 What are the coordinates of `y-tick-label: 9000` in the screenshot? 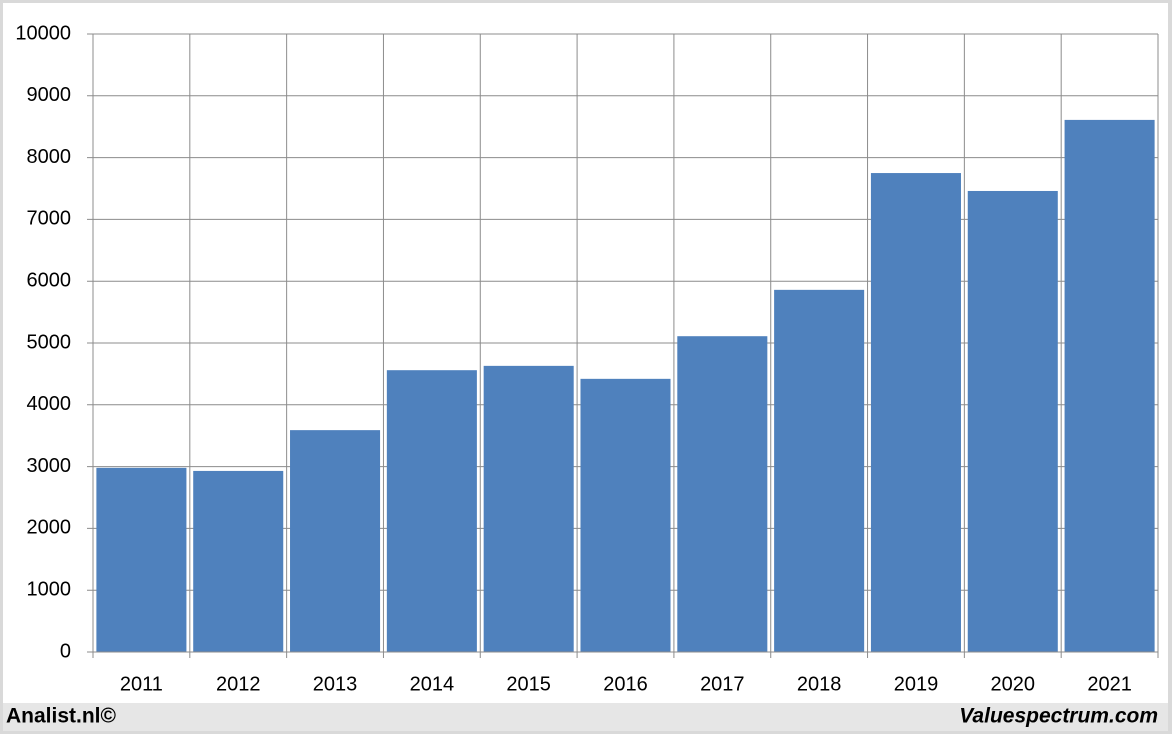 It's located at (49, 95).